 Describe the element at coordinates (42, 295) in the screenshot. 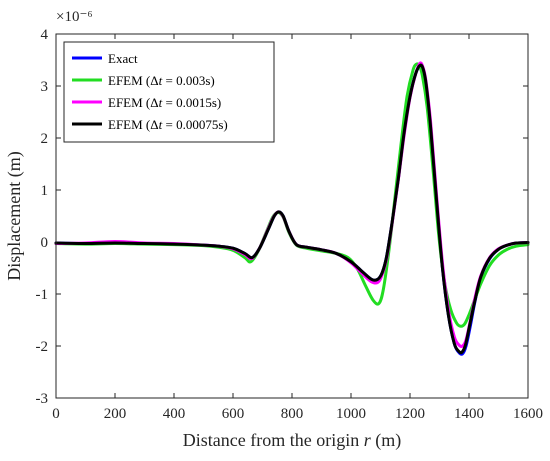

I see `y-tick-label: -1` at that location.